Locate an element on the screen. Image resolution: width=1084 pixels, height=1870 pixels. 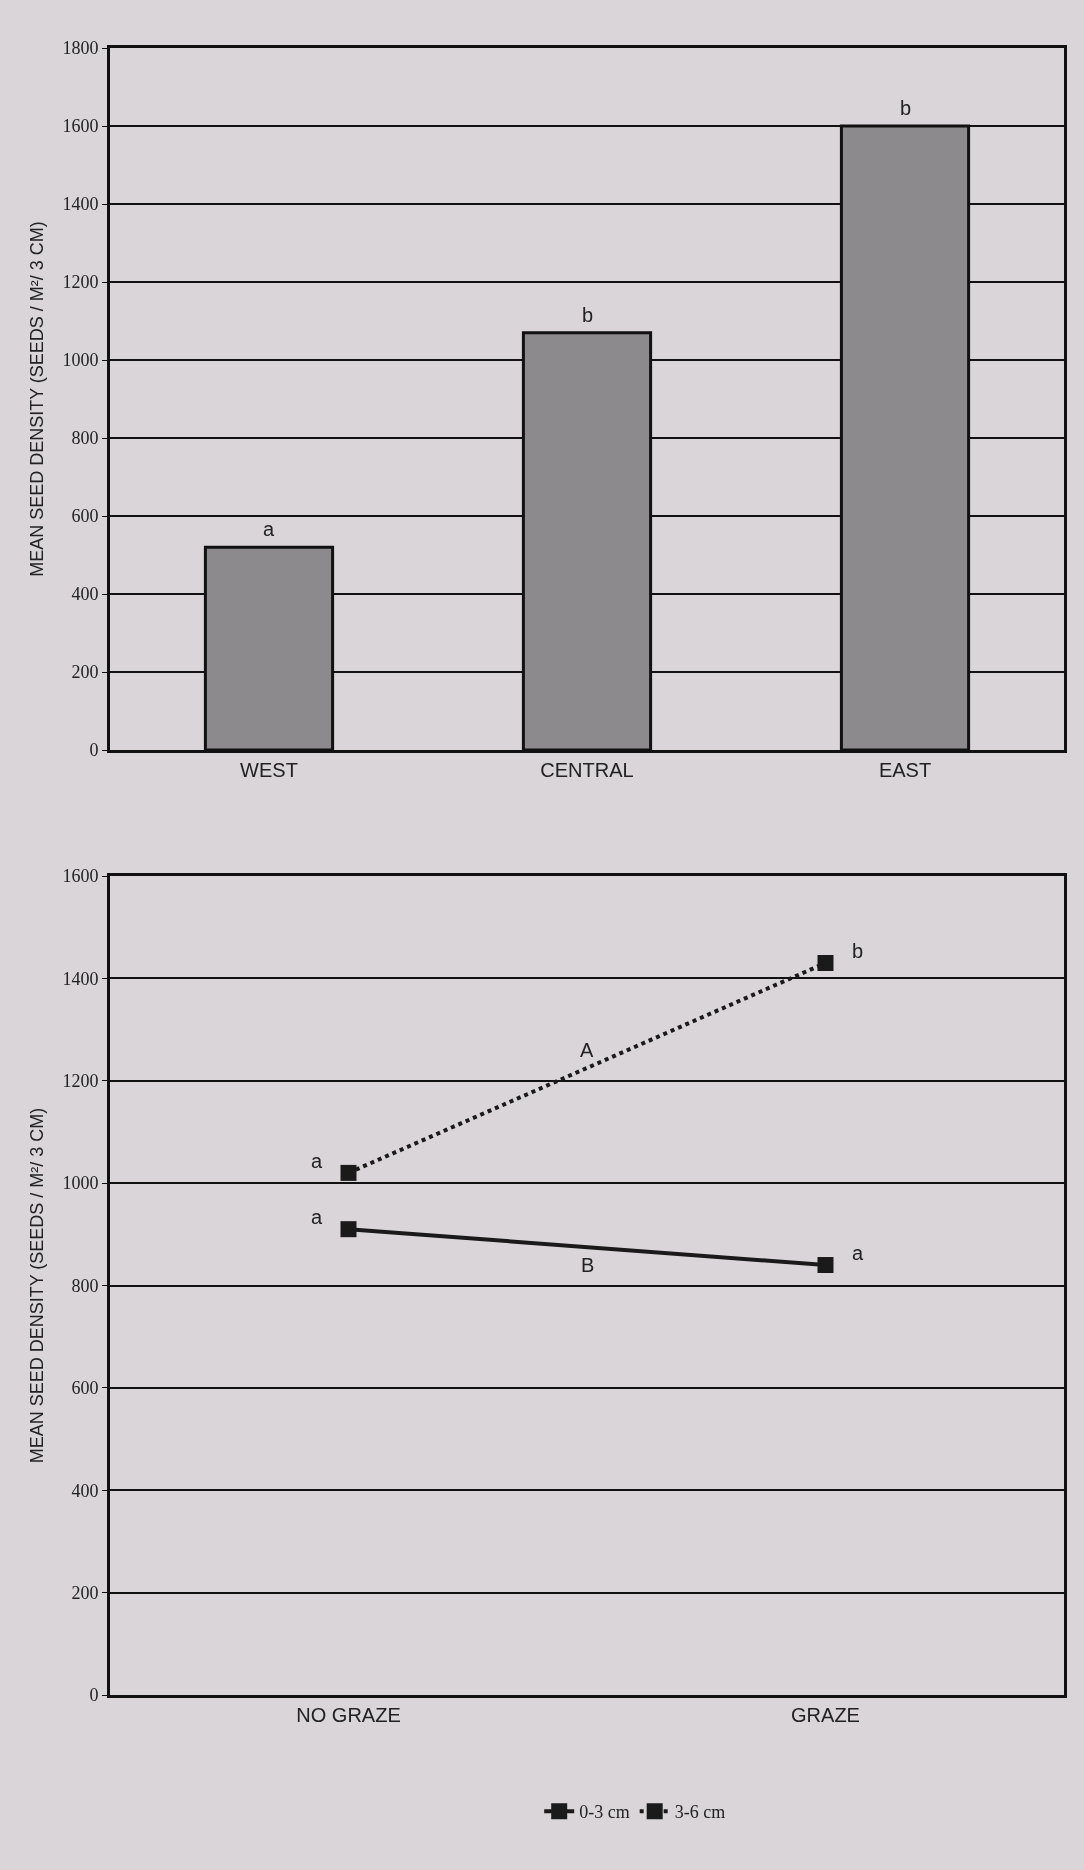
legend-label: 0-3 cm is located at coordinates (604, 1812).